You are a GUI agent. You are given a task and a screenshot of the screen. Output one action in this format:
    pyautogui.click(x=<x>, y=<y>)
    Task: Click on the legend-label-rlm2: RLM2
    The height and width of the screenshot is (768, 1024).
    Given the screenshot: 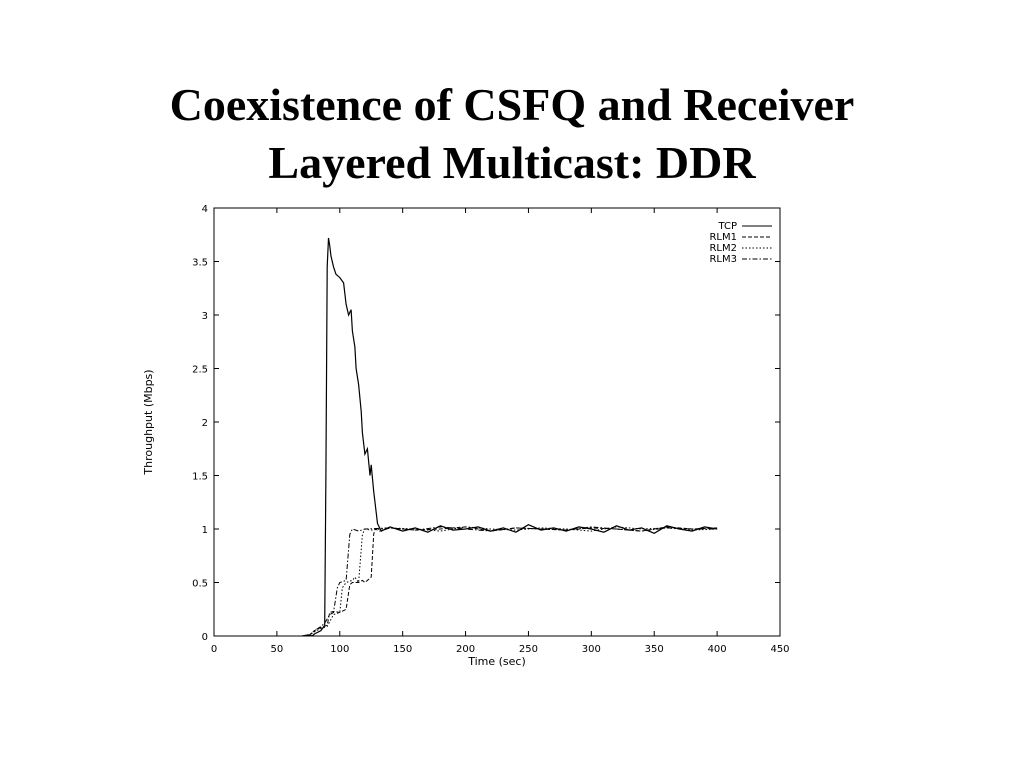 What is the action you would take?
    pyautogui.click(x=723, y=248)
    